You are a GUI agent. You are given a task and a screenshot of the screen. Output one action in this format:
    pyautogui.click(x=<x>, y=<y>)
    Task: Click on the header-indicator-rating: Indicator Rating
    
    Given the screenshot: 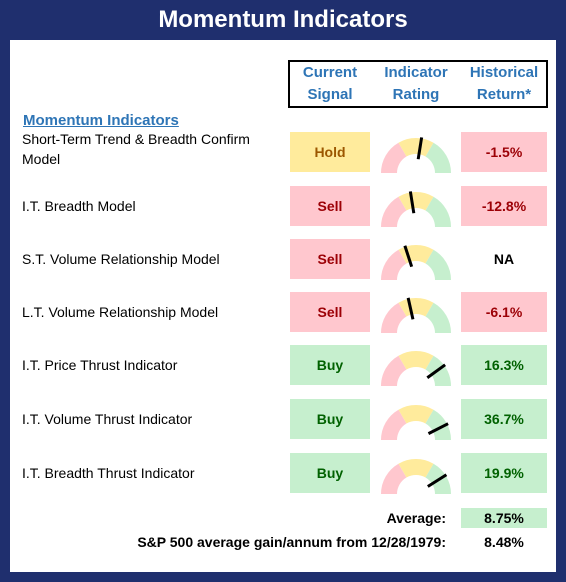 What is the action you would take?
    pyautogui.click(x=416, y=83)
    